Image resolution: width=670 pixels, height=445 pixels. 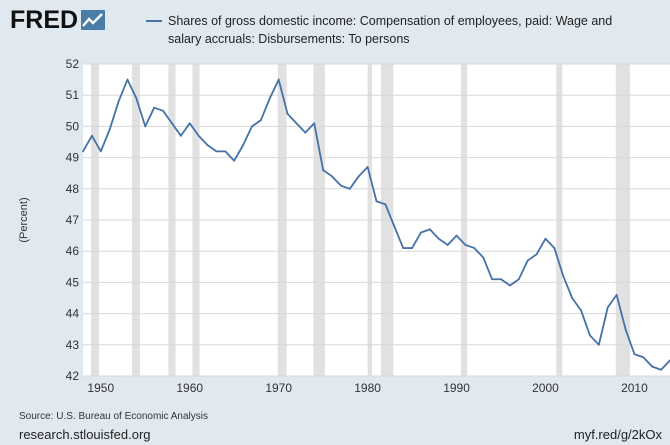 I want to click on x-axis-tick-labels: 1950 1960 1970 1980 1990 2000 2010, so click(x=367, y=388).